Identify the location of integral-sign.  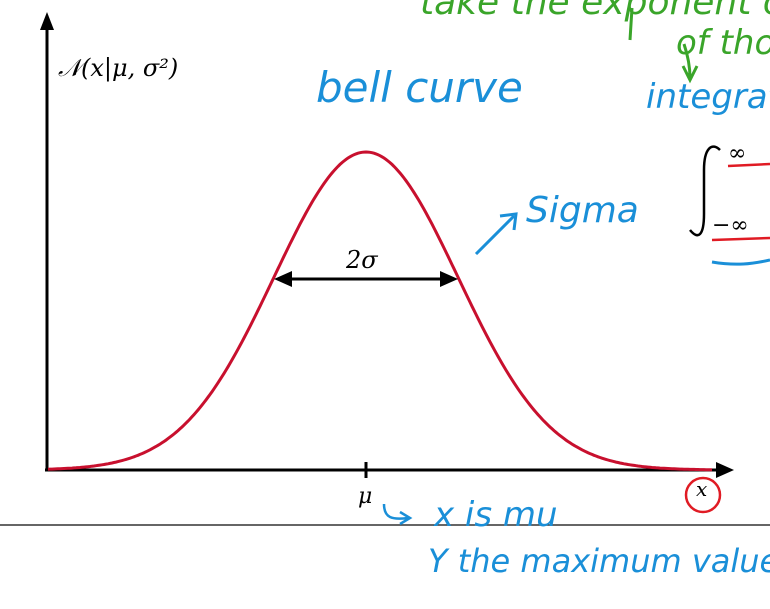
(705, 191).